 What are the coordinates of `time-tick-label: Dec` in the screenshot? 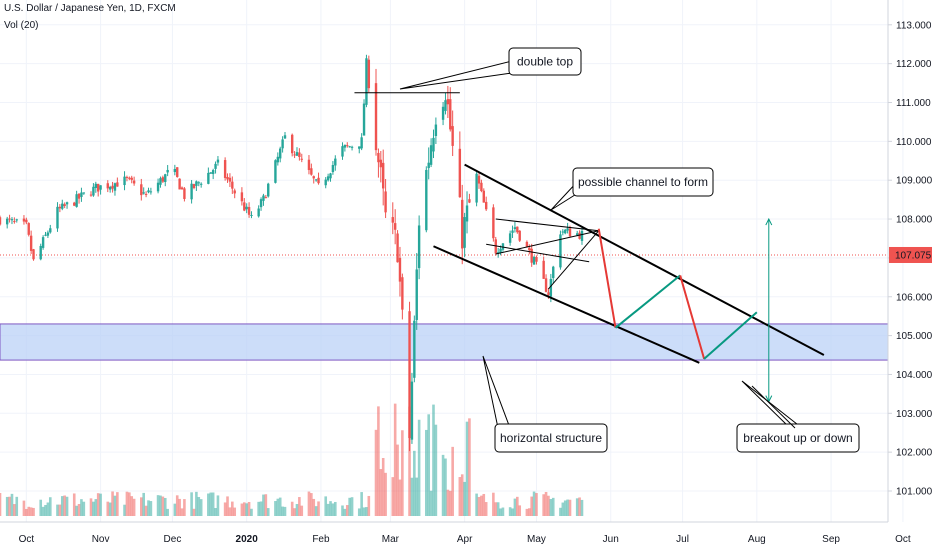 It's located at (173, 539).